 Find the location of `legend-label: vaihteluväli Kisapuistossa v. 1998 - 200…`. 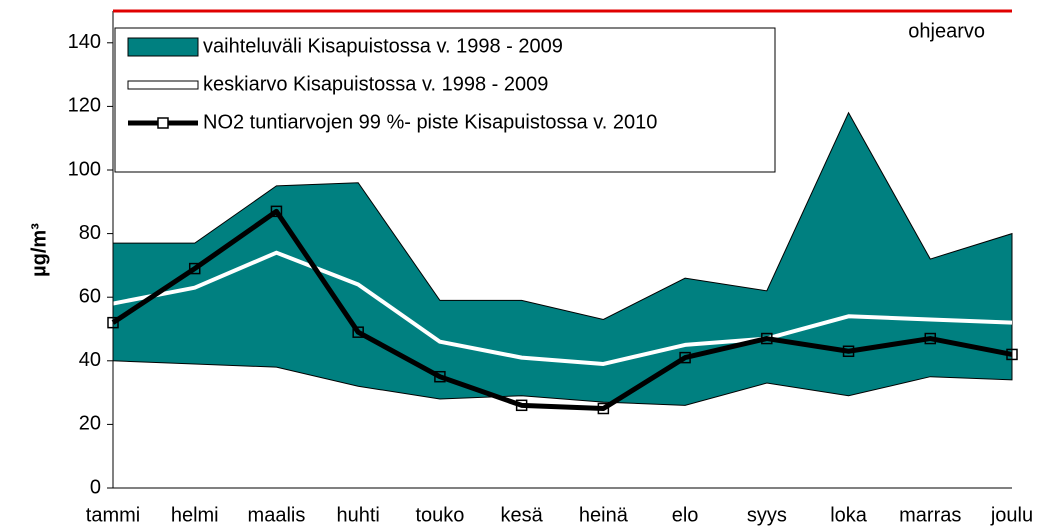

legend-label: vaihteluväli Kisapuistossa v. 1998 - 200… is located at coordinates (383, 46).